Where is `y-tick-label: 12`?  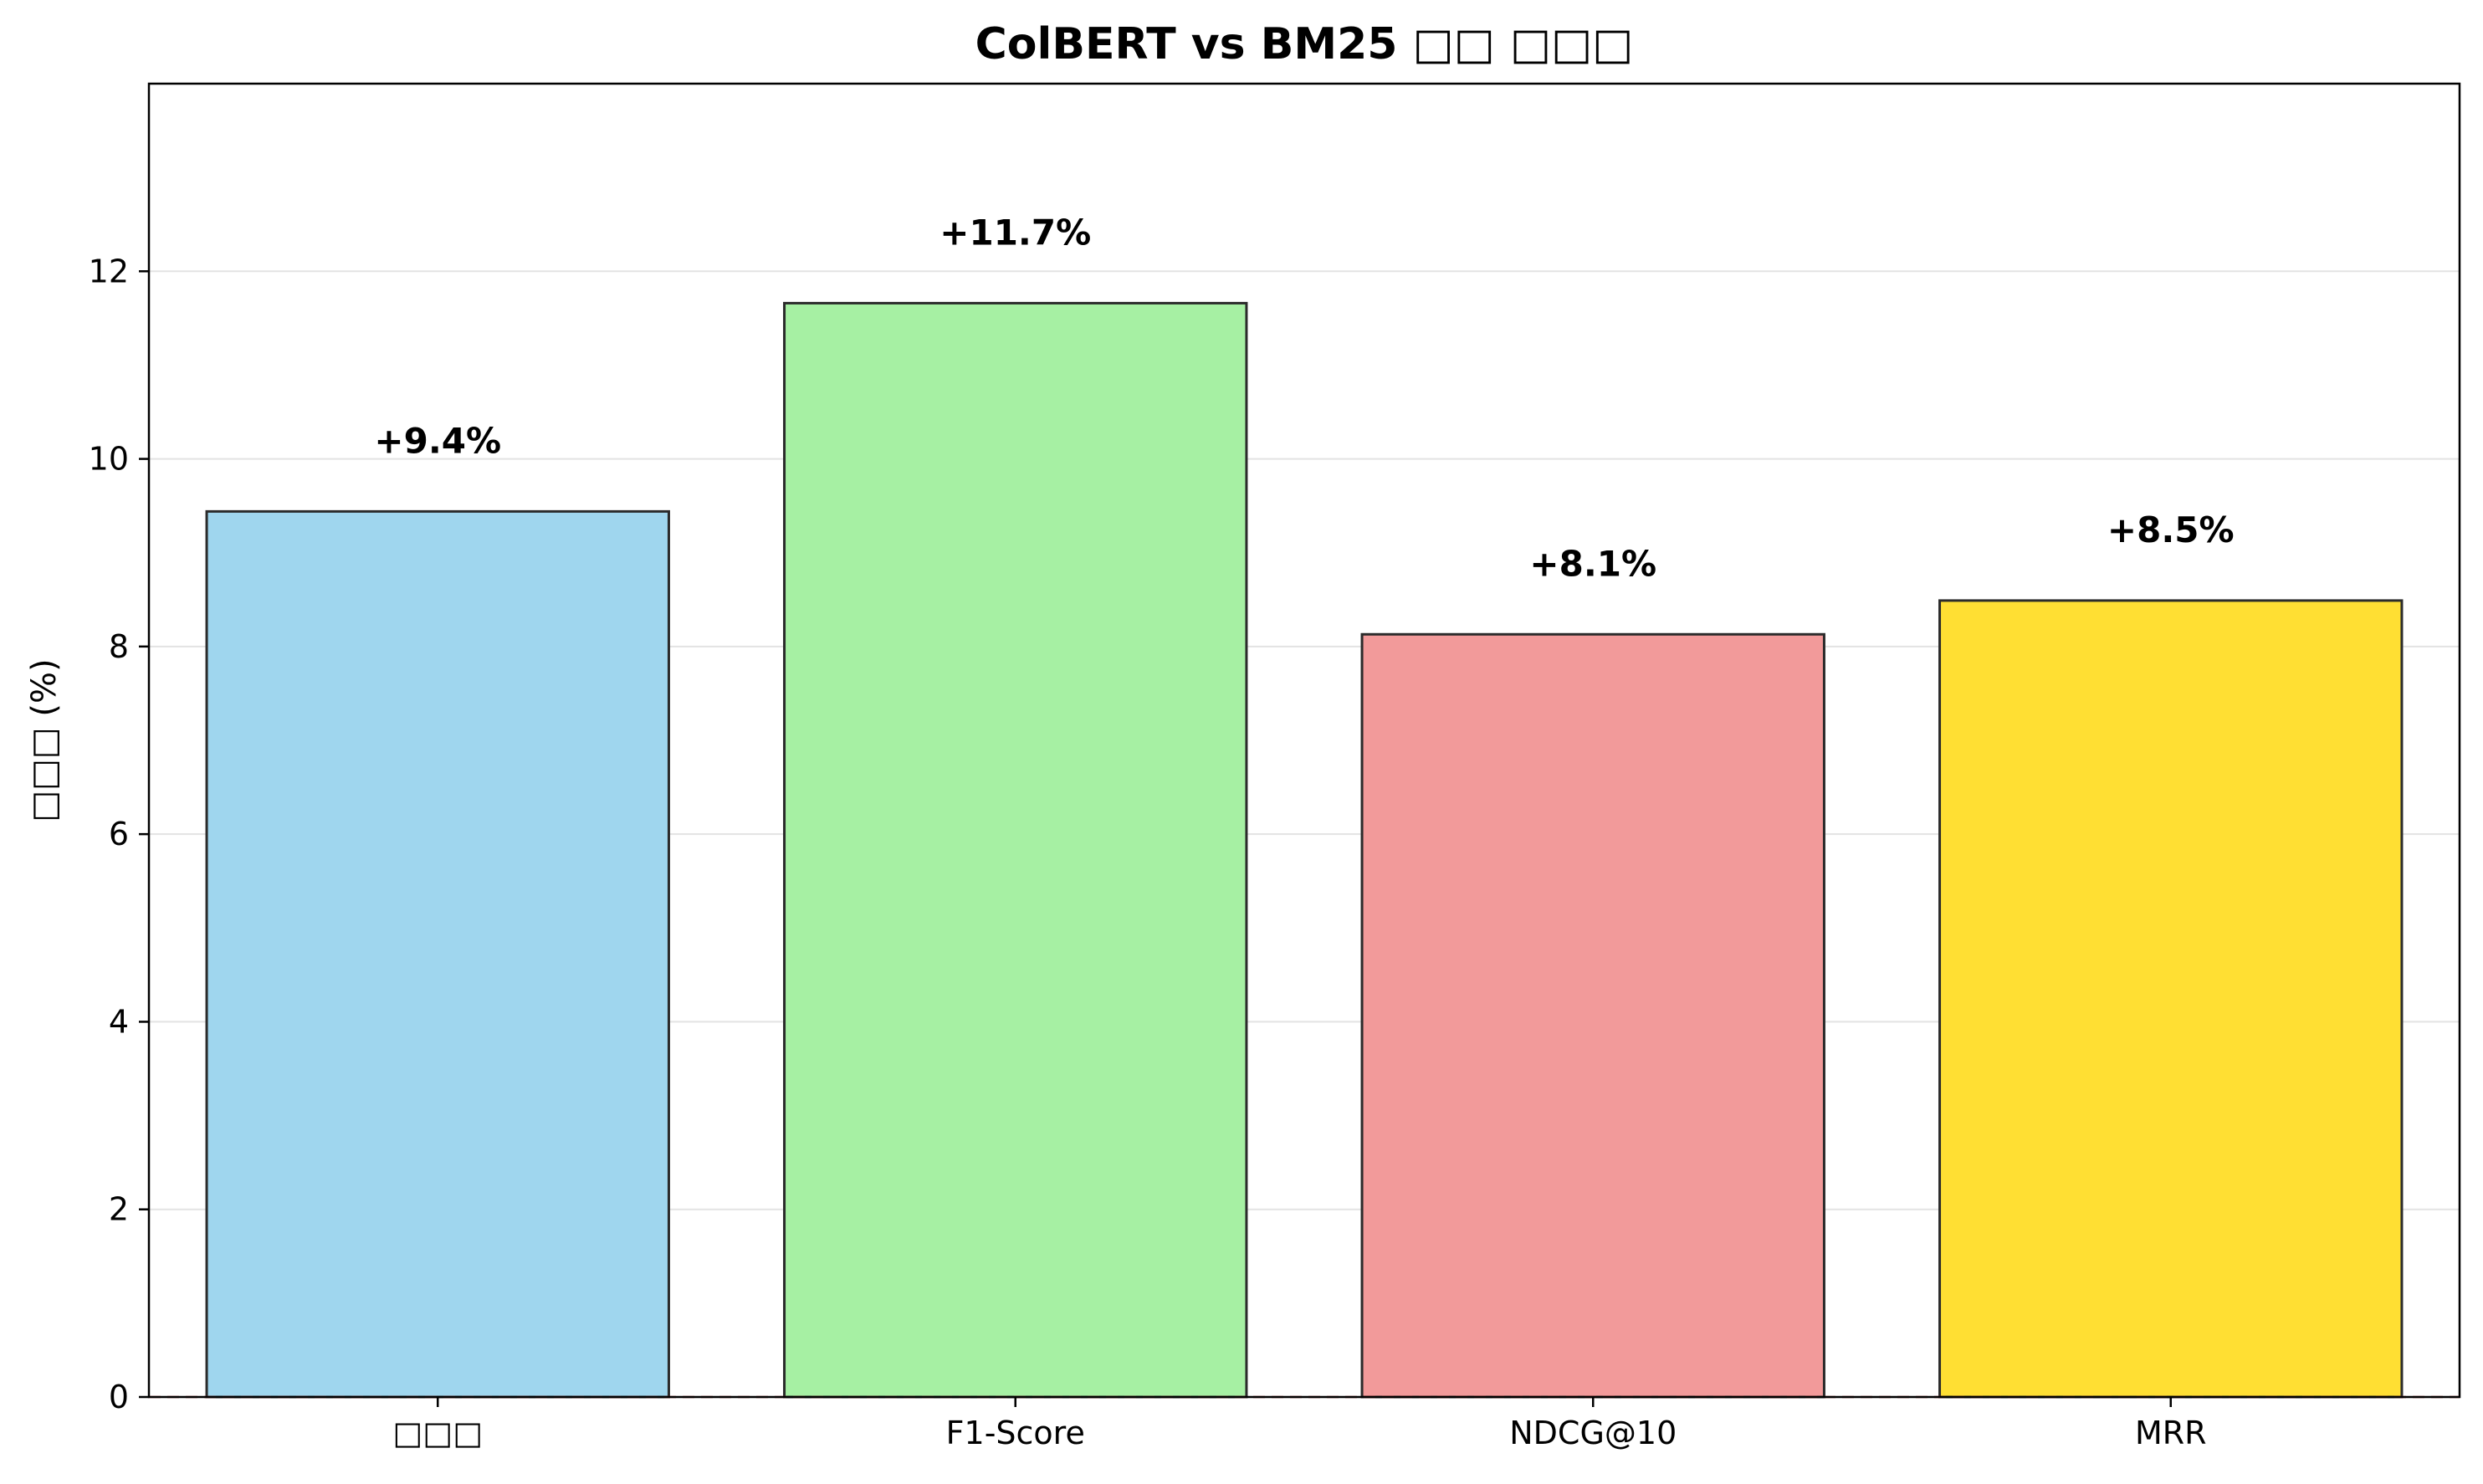 y-tick-label: 12 is located at coordinates (109, 271).